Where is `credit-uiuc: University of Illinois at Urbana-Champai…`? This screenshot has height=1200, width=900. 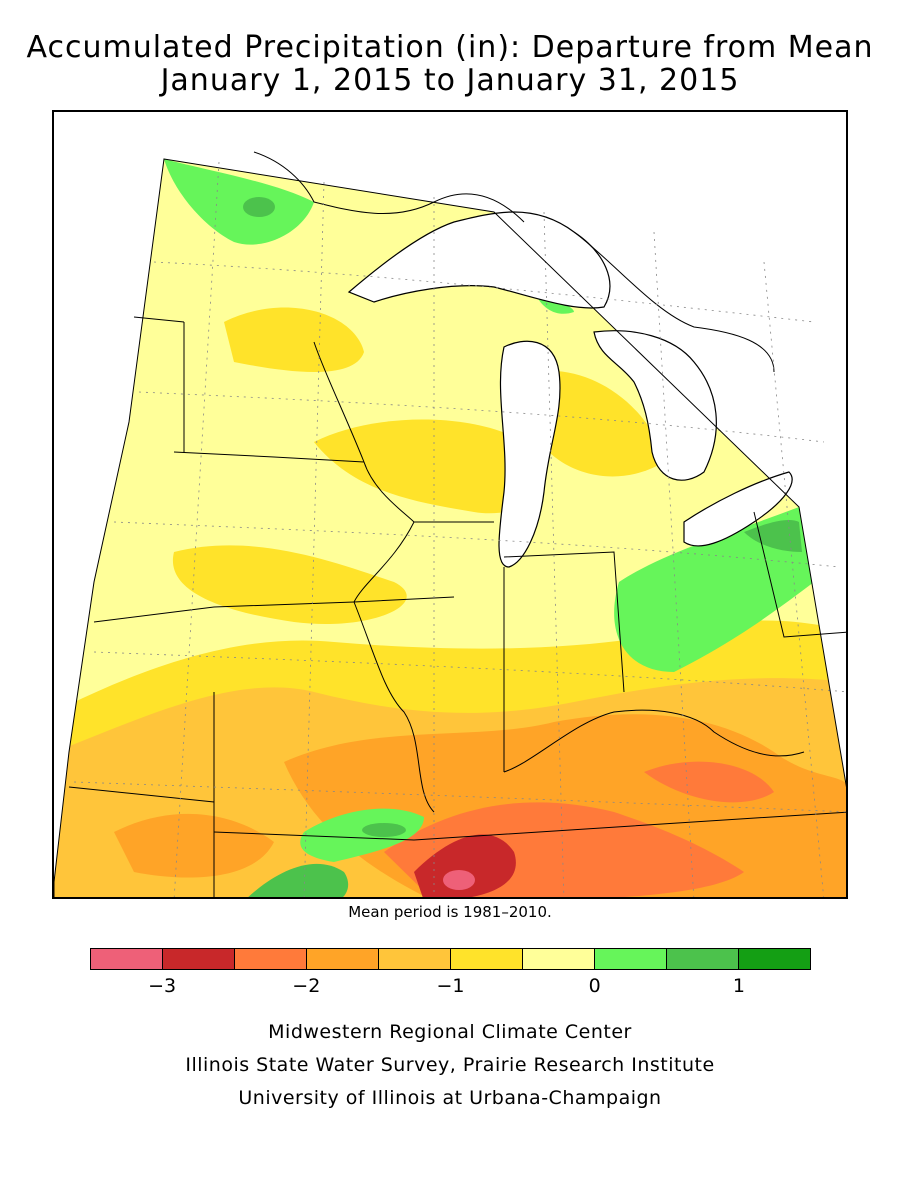
credit-uiuc: University of Illinois at Urbana-Champai… is located at coordinates (450, 1098).